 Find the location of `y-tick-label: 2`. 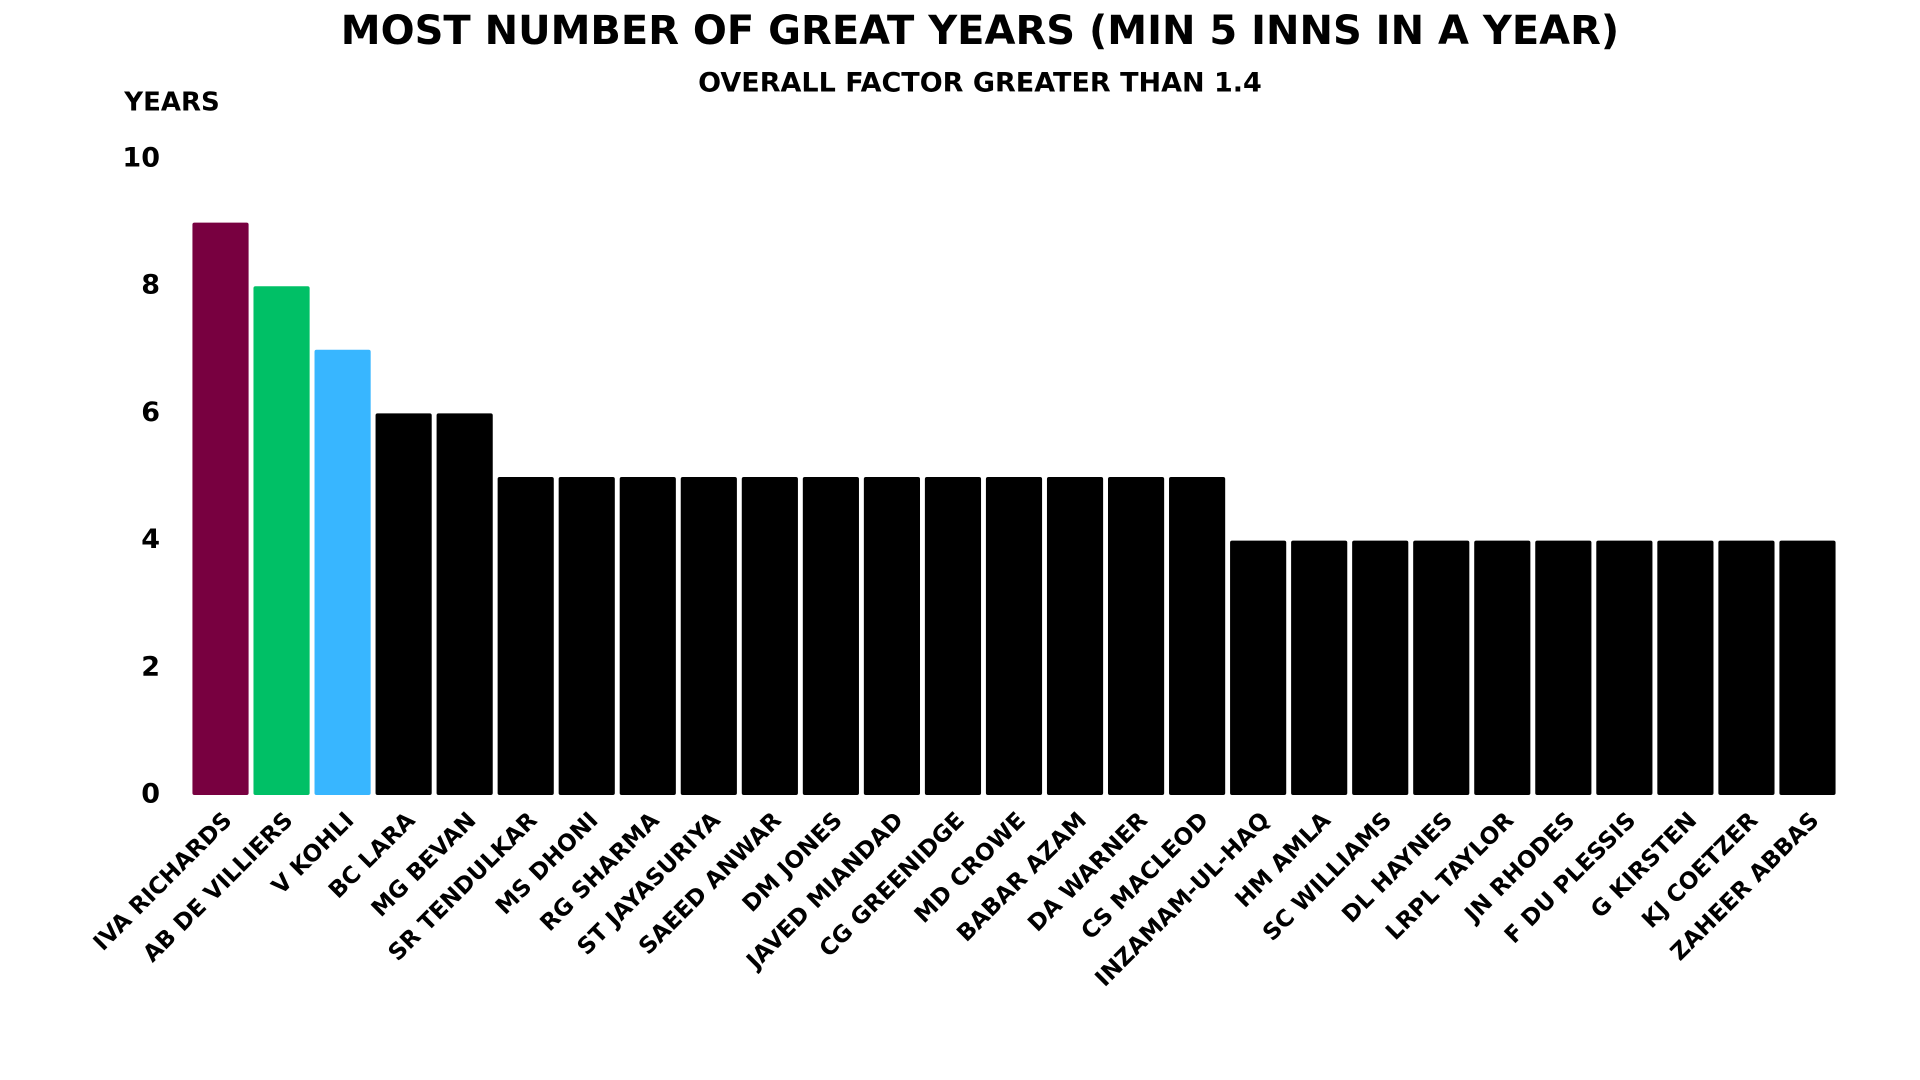

y-tick-label: 2 is located at coordinates (150, 666).